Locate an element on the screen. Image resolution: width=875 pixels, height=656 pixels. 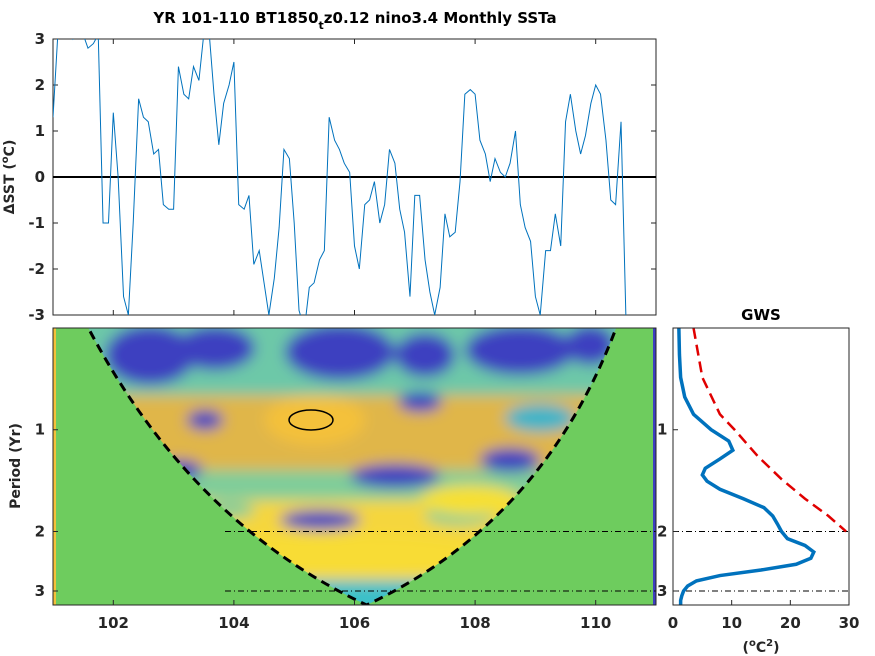
wavelet-y-ticks: 1 2 3 is located at coordinates (46, 510).